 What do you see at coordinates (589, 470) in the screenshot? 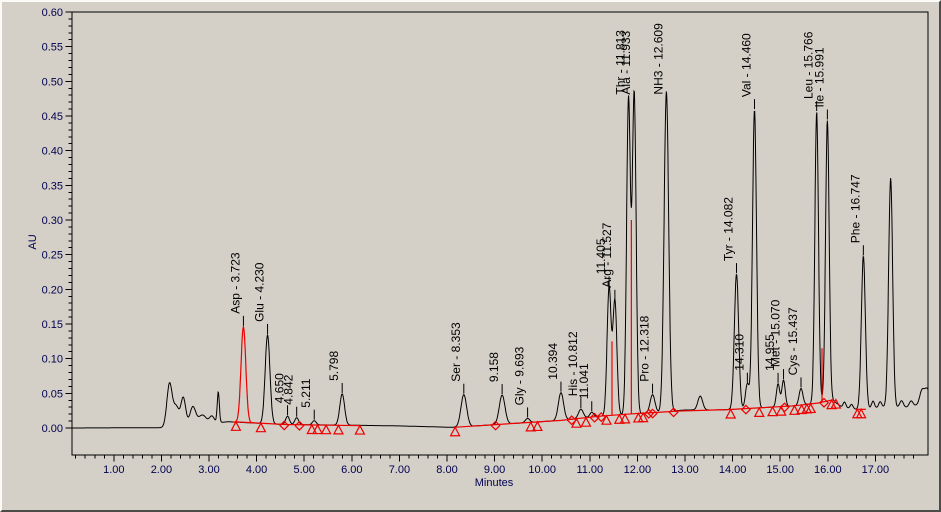
I see `x-tick-label: 11.00` at bounding box center [589, 470].